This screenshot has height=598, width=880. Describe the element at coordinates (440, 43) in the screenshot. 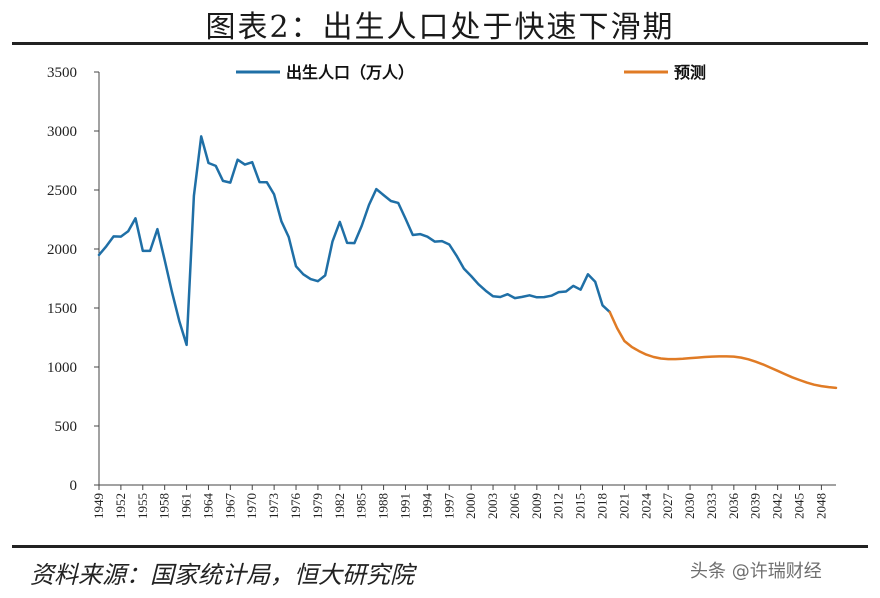

I see `title-divider` at that location.